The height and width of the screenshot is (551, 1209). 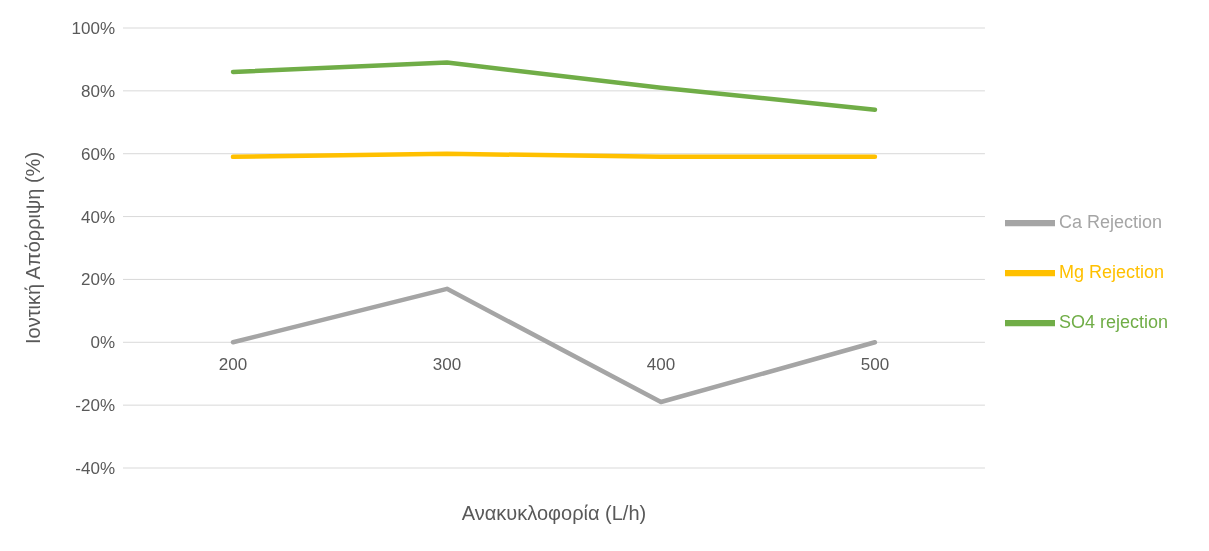 I want to click on x-tick-label: 400, so click(x=661, y=365).